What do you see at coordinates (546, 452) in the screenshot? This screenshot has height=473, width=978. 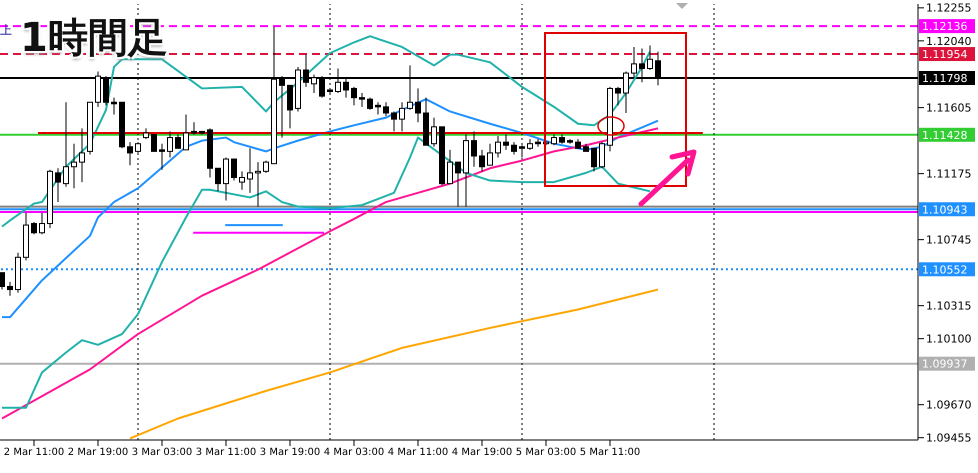 I see `x-tick-label: 5 Mar 03:00` at bounding box center [546, 452].